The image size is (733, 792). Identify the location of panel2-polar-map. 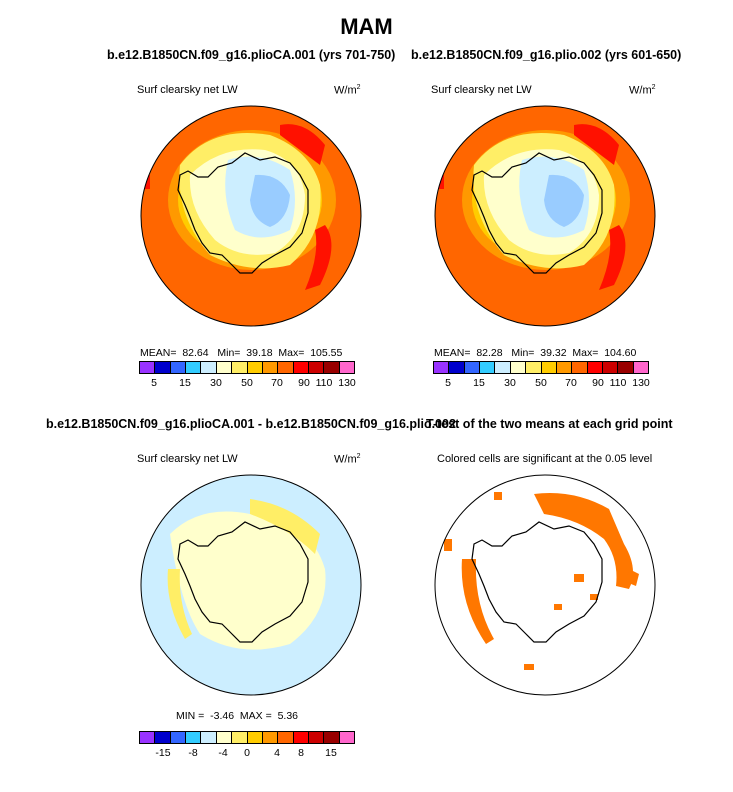
(545, 216).